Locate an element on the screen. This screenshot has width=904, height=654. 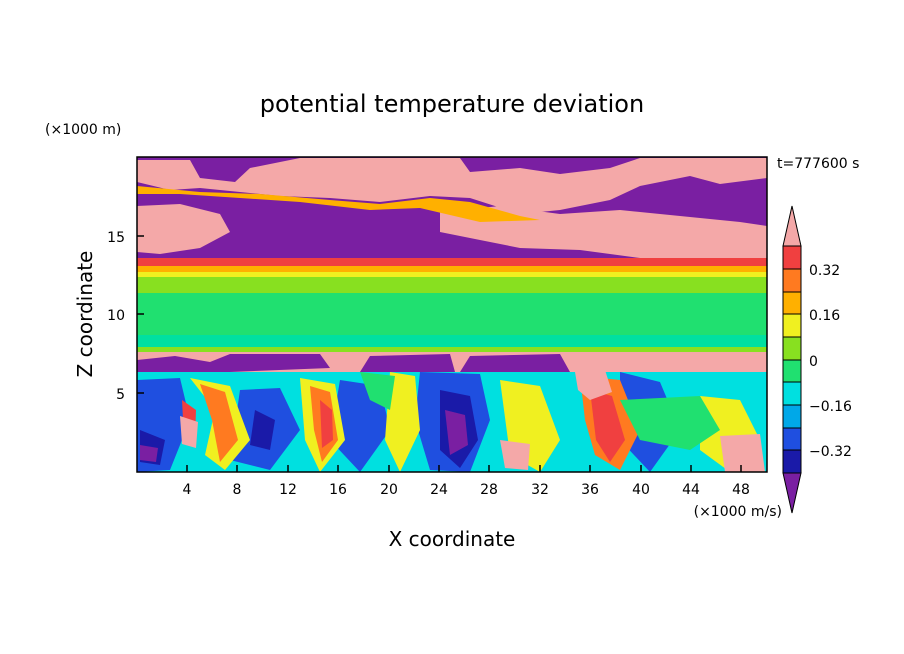
y-axis: 5 10 15 Z coordinate is located at coordinates (108, 316).